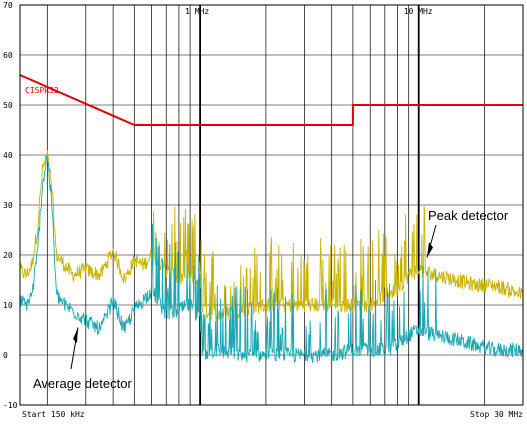 This screenshot has width=527, height=424. Describe the element at coordinates (8, 155) in the screenshot. I see `y-tick-label: 40` at that location.